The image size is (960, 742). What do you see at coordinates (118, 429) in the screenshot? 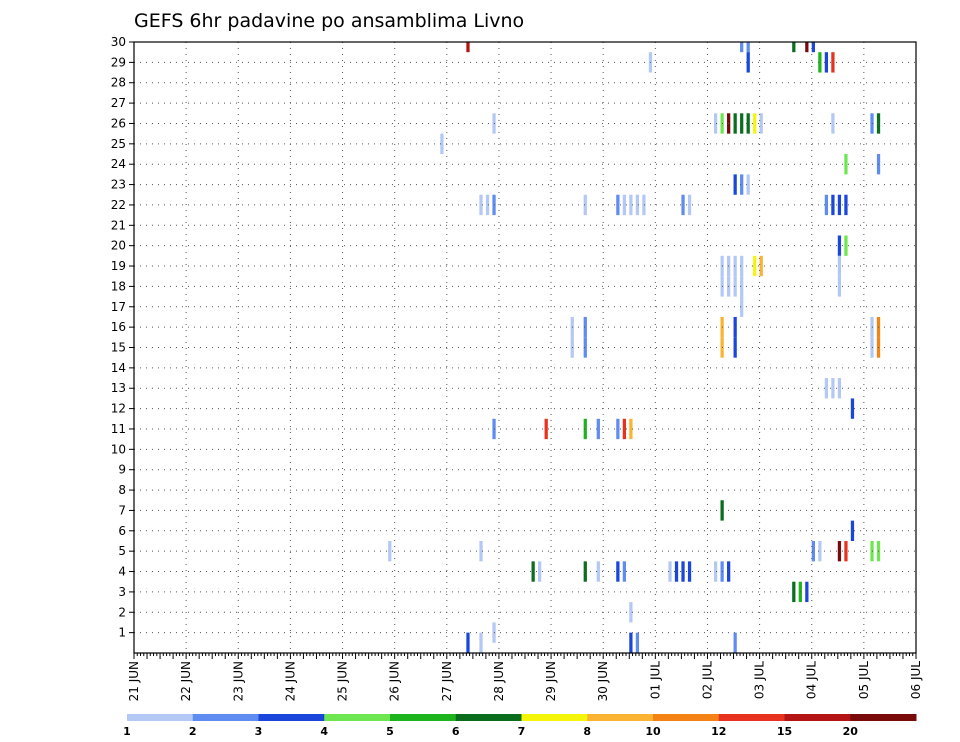
I see `y-tick-label: 11` at bounding box center [118, 429].